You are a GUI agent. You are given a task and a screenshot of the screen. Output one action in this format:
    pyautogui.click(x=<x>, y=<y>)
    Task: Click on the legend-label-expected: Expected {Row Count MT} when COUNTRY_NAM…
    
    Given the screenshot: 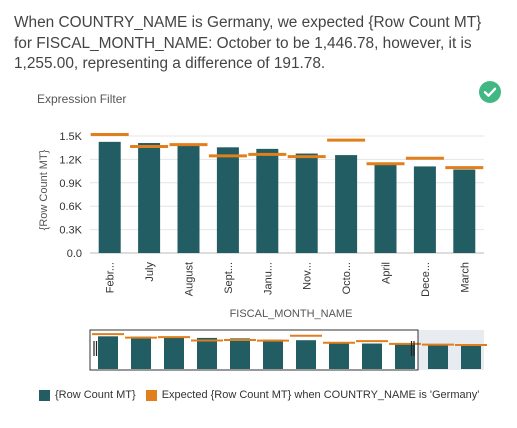 What is the action you would take?
    pyautogui.click(x=320, y=395)
    